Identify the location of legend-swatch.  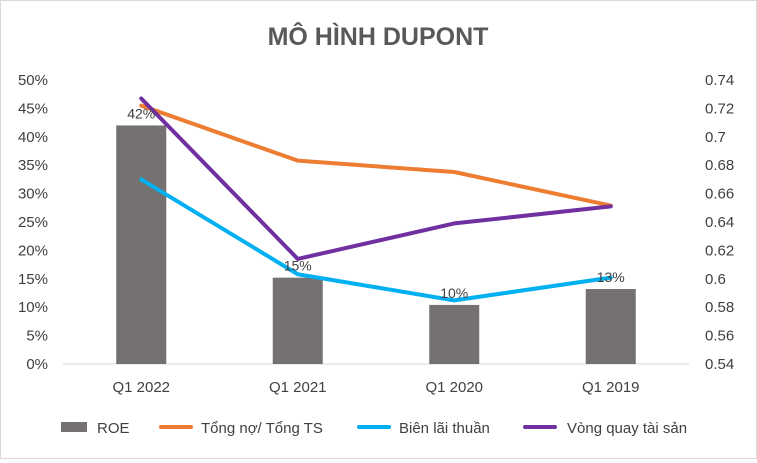
(74, 427).